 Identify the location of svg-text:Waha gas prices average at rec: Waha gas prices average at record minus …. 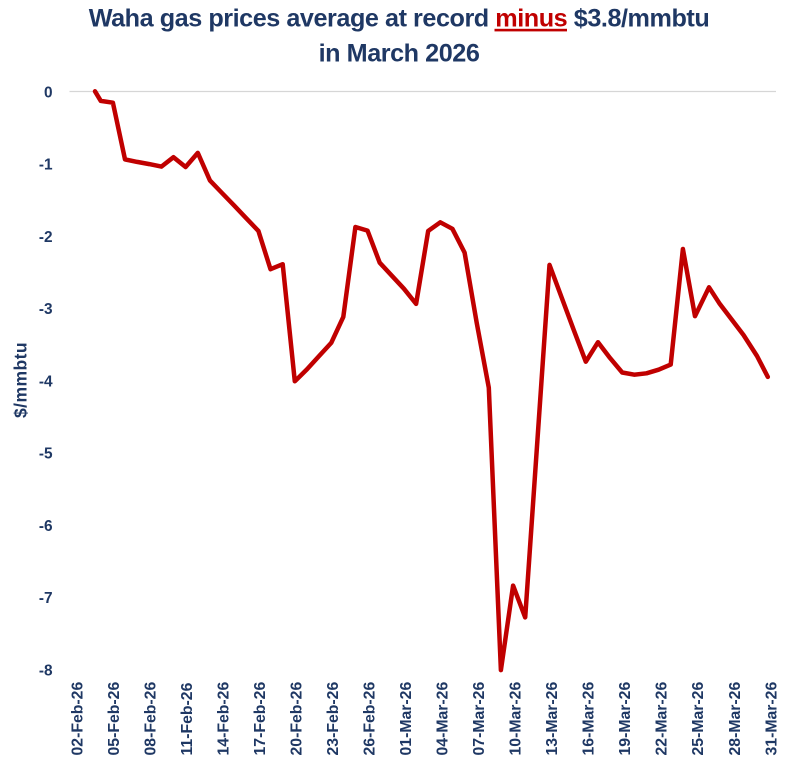
(399, 19).